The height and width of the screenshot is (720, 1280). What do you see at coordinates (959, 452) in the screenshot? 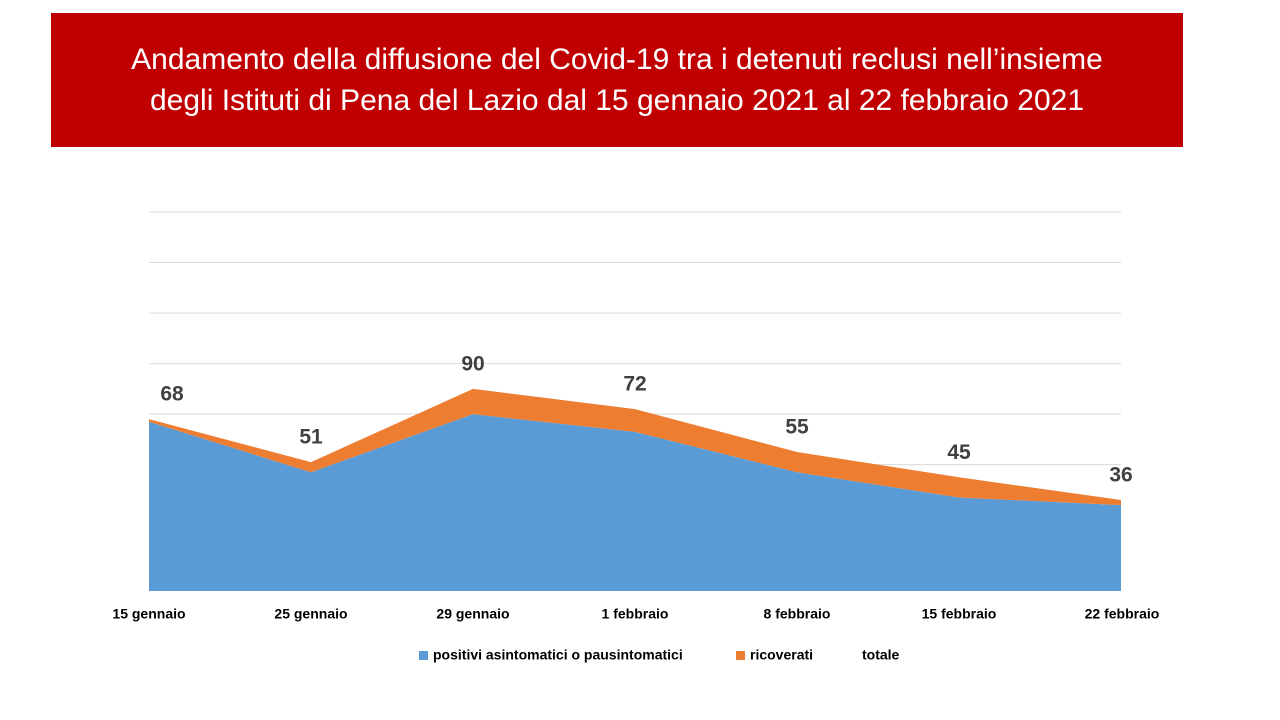
I see `data-label: 45` at bounding box center [959, 452].